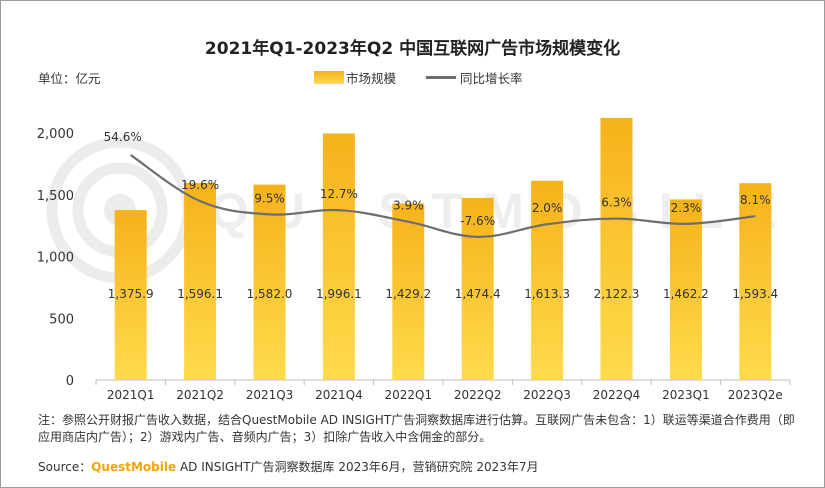 The height and width of the screenshot is (488, 825). What do you see at coordinates (339, 395) in the screenshot?
I see `x-tick-label: 2021Q4` at bounding box center [339, 395].